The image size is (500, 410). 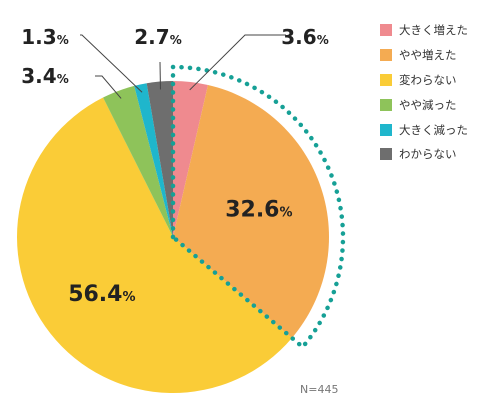 I want to click on data-label-5: 2.7%, so click(x=157, y=37).